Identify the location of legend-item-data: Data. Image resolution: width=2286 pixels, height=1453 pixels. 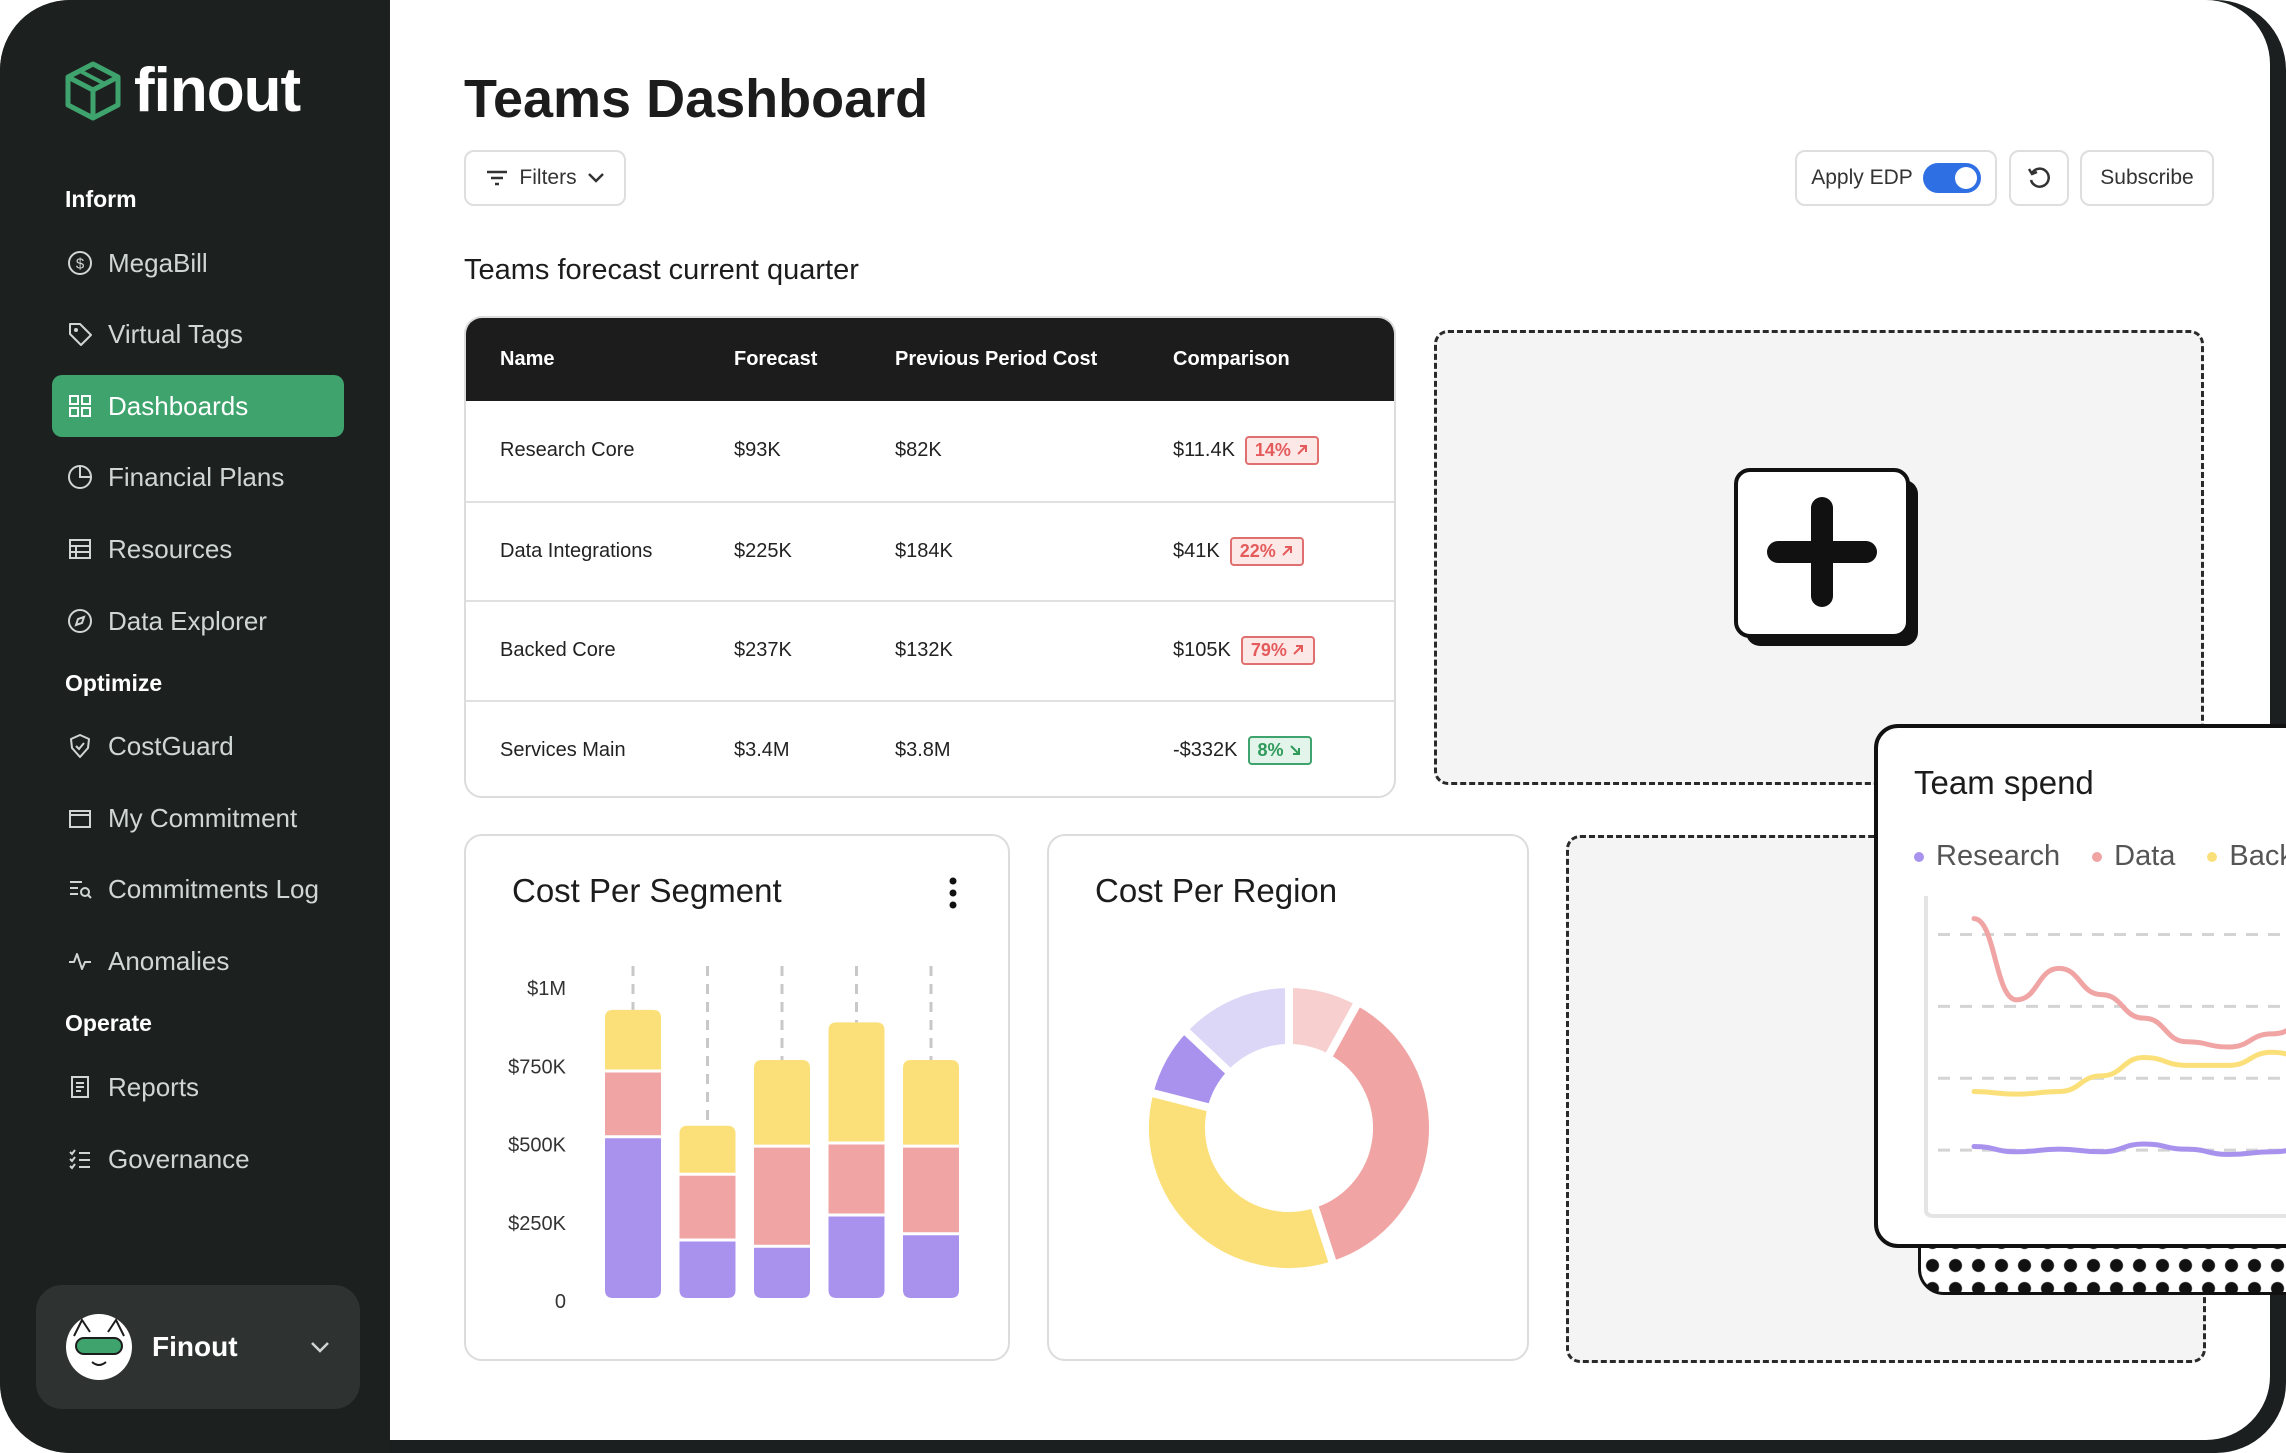
(2133, 856).